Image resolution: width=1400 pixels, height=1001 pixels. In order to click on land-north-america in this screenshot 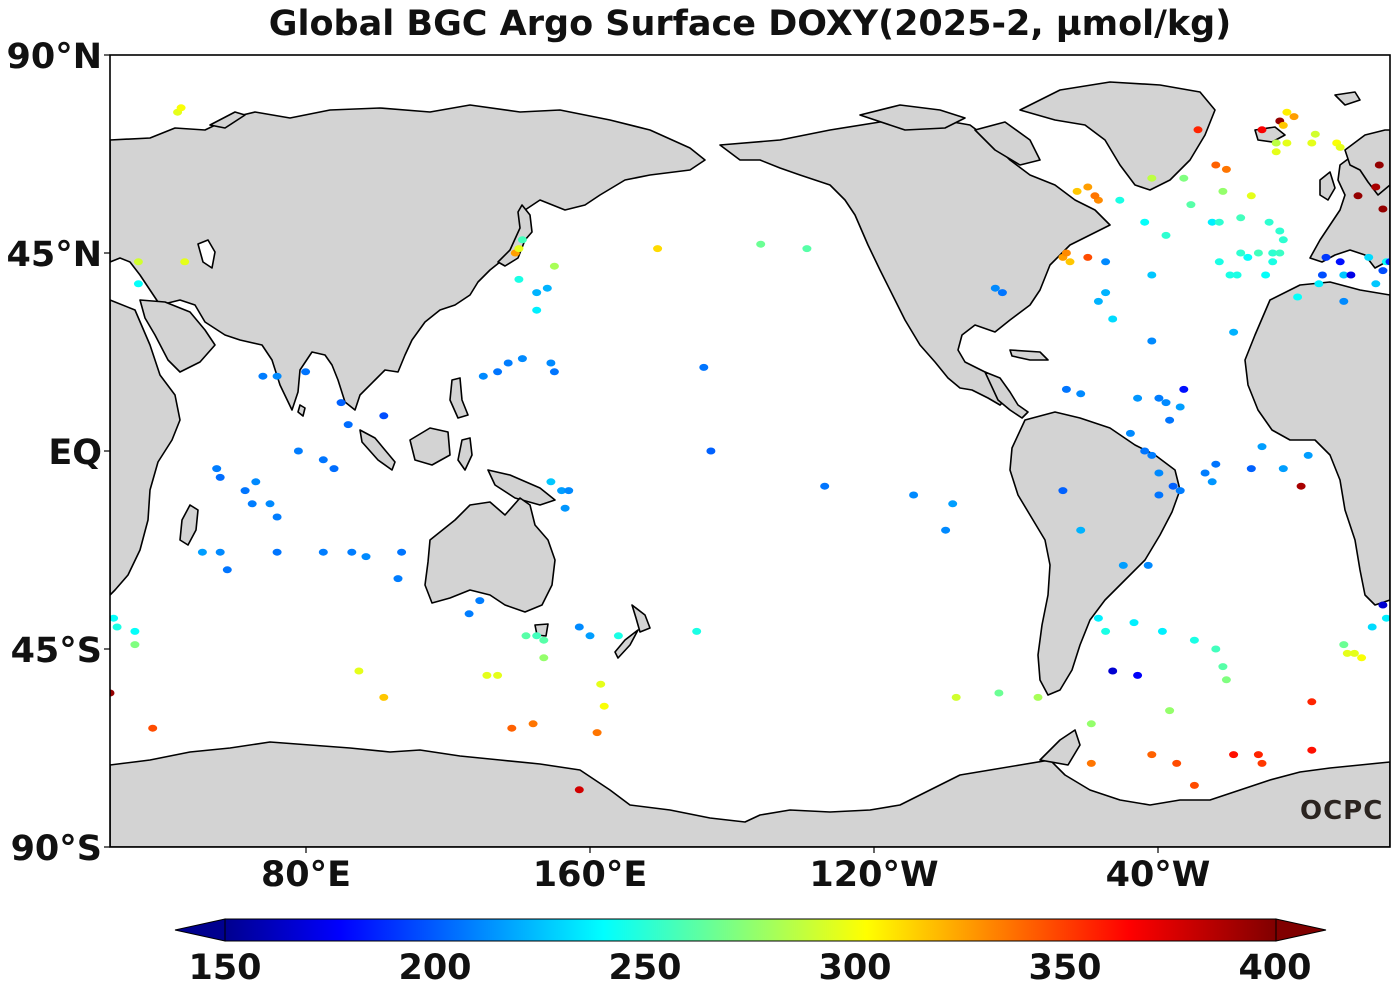, I will do `click(915, 261)`.